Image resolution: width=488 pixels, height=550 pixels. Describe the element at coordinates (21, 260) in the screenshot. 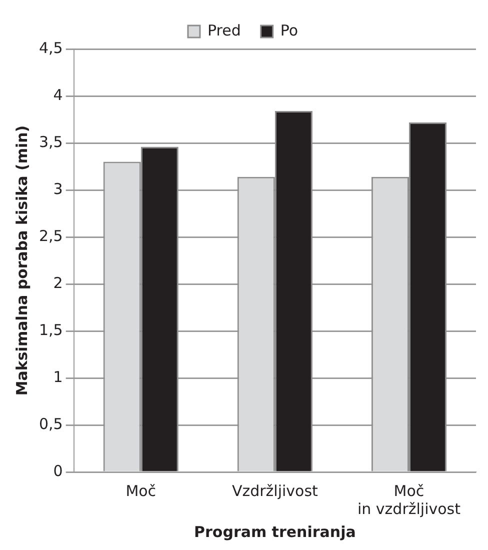

I see `y-axis-title: Maksimalna poraba kisika (min)` at that location.